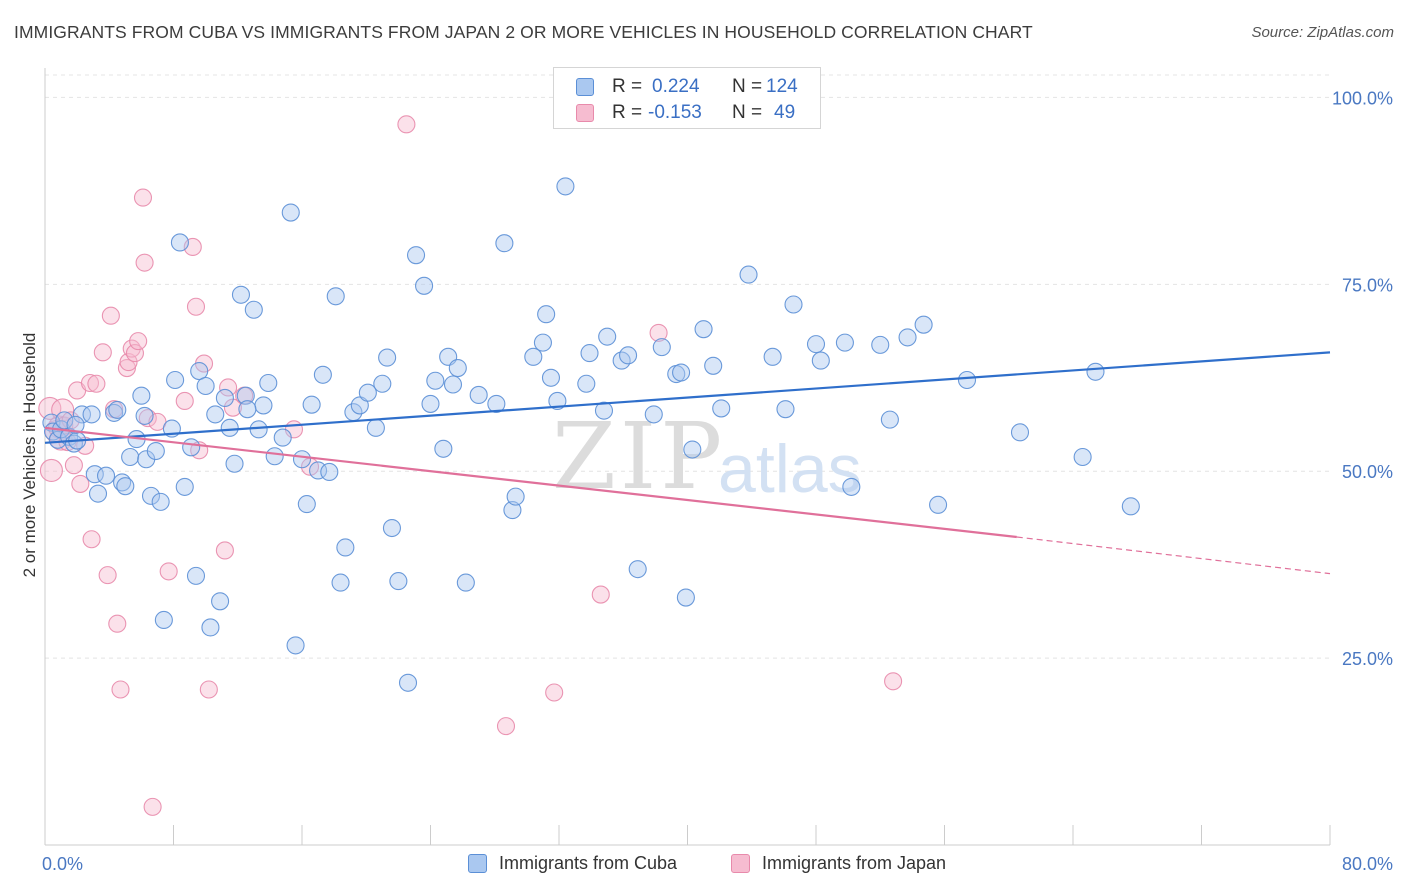  Describe the element at coordinates (675, 112) in the screenshot. I see `japan-r-value: -0.153` at that location.